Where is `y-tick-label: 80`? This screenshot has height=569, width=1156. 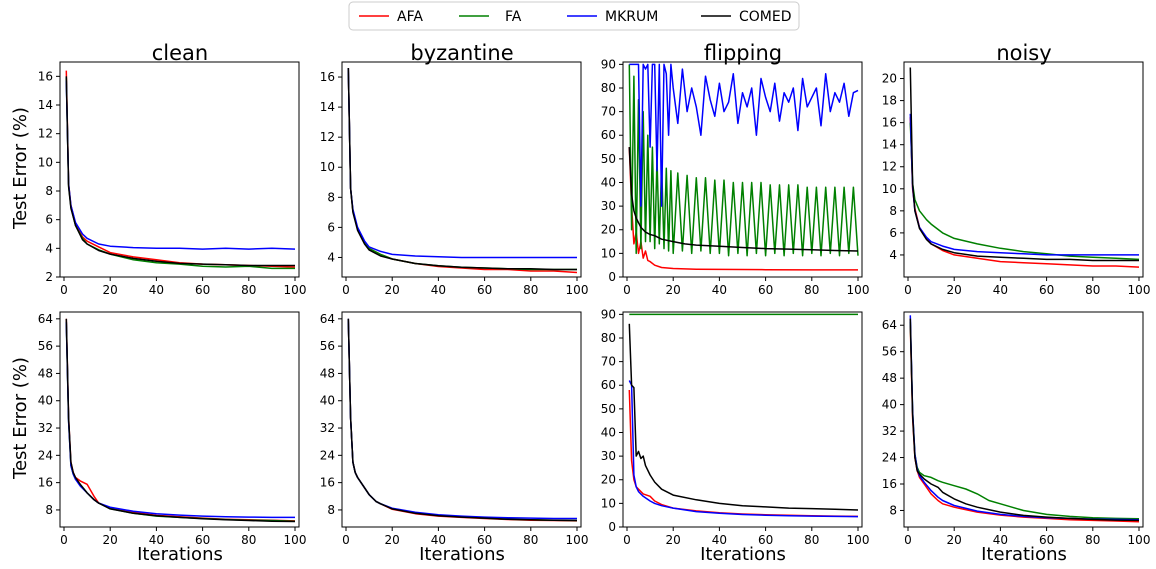
y-tick-label: 80 is located at coordinates (608, 338).